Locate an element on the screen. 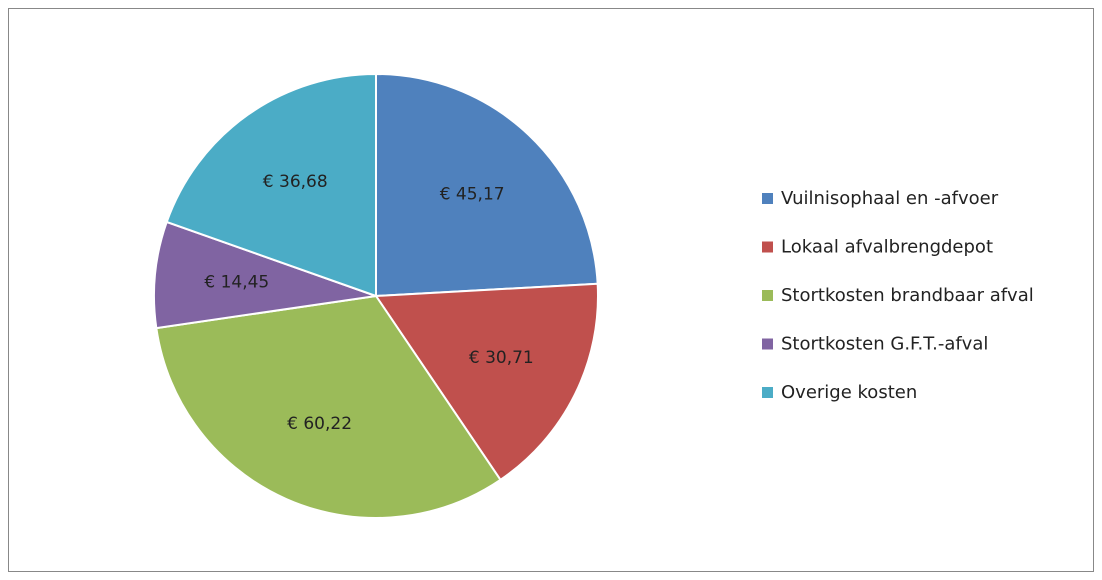  data-label: € 36,68 is located at coordinates (295, 182).